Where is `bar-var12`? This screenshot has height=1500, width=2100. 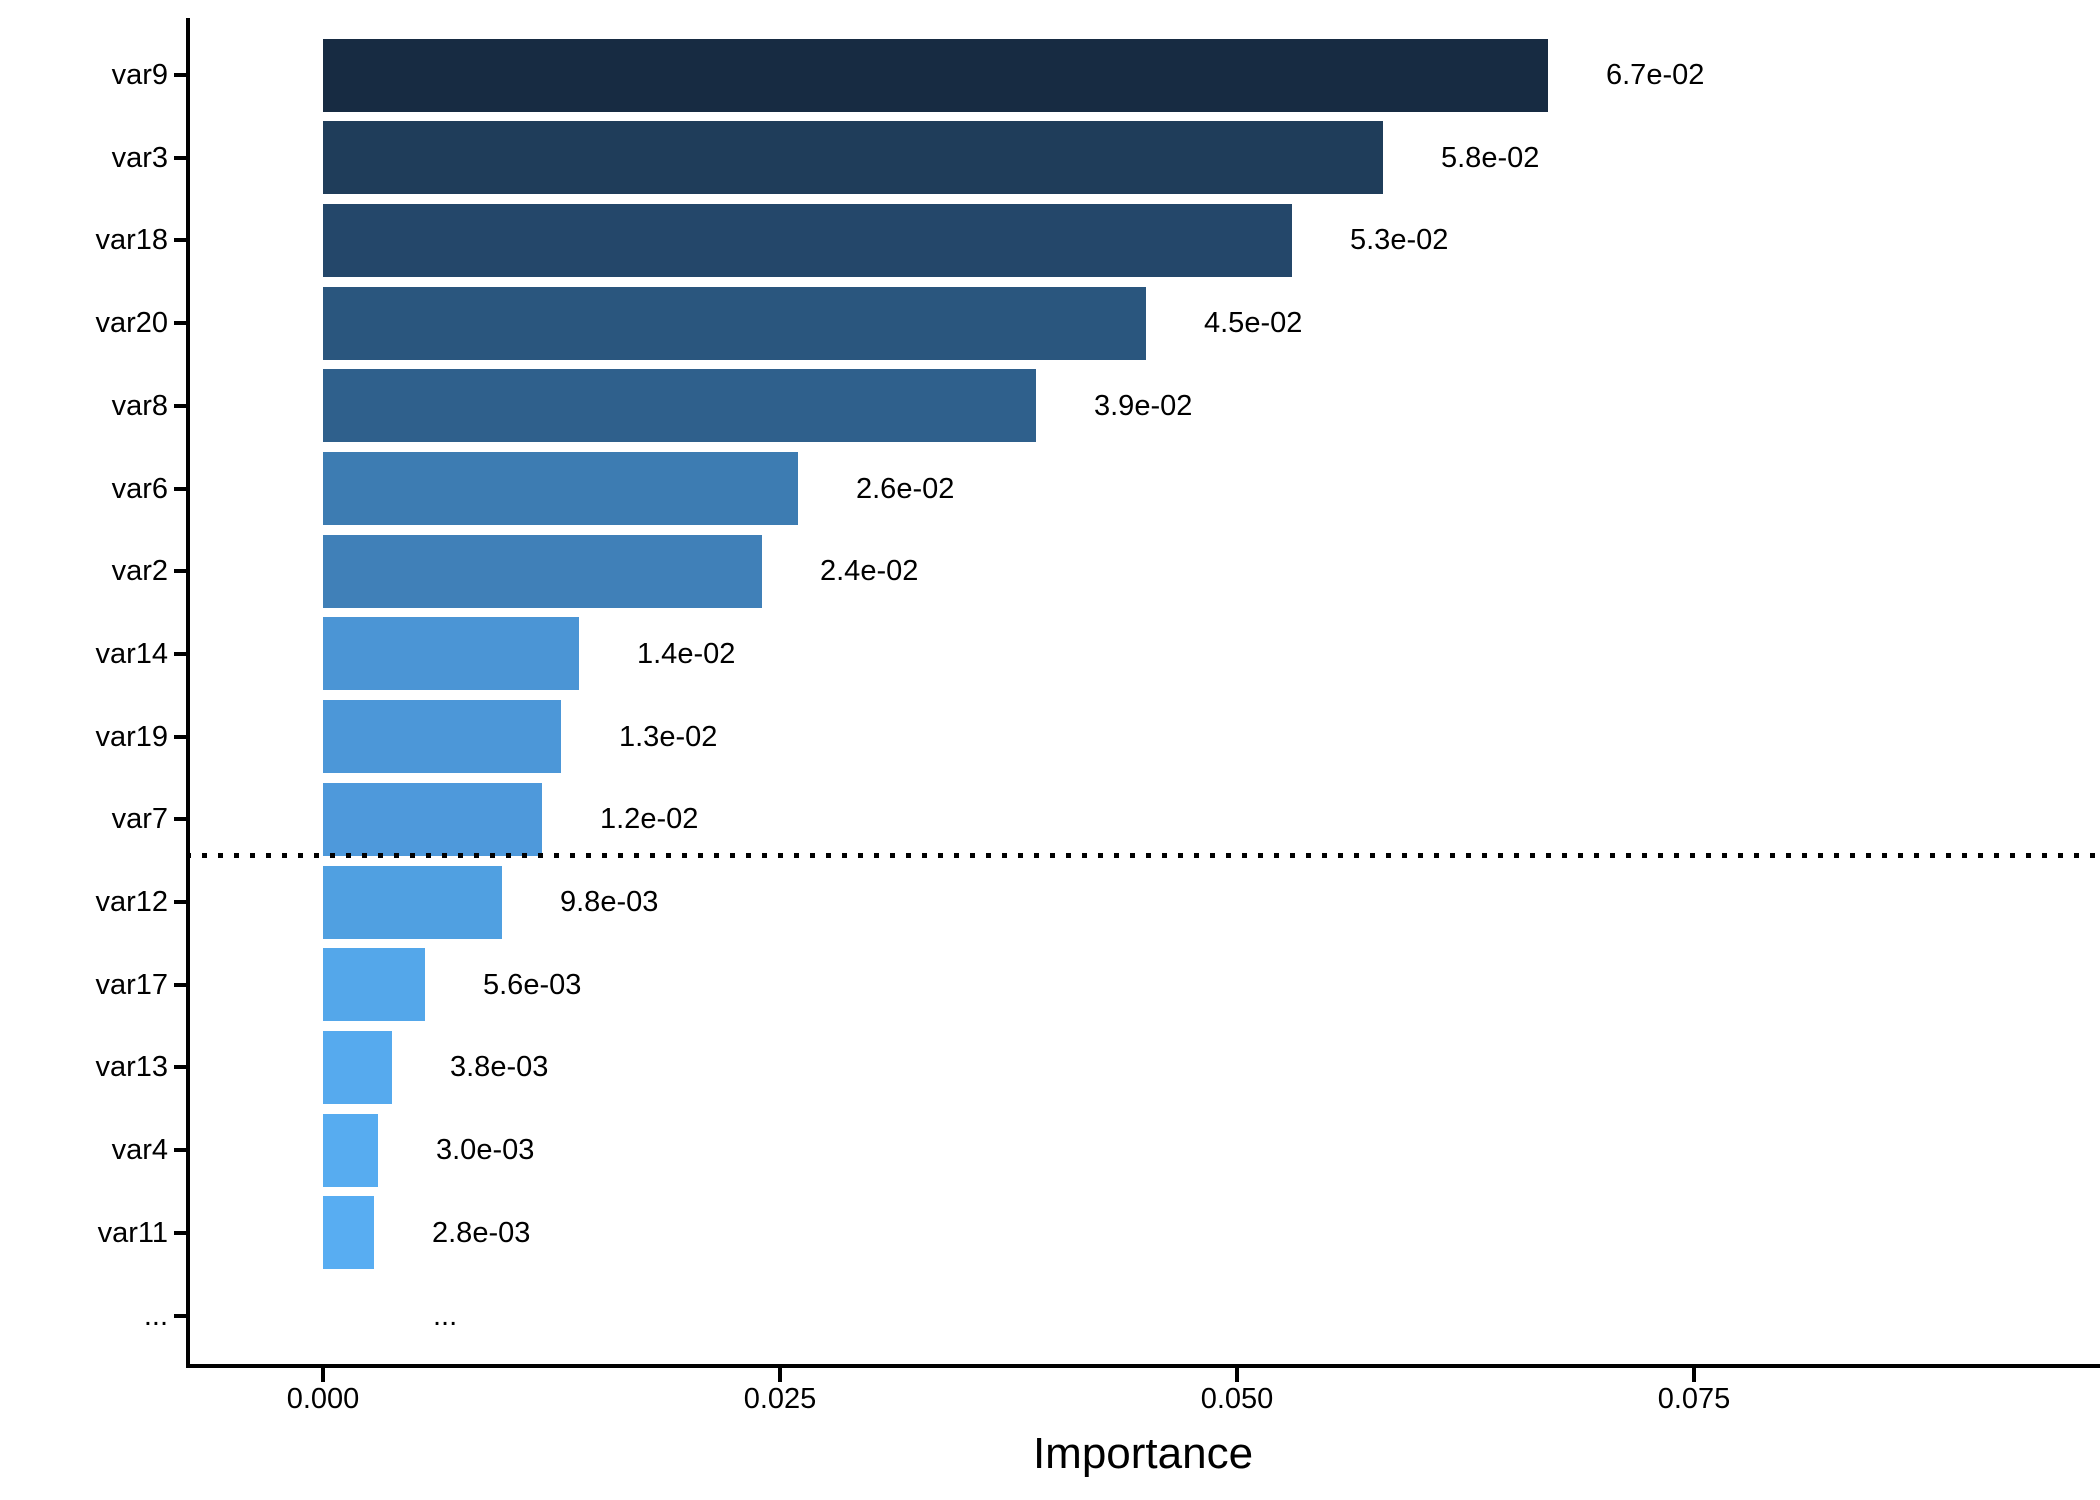
bar-var12 is located at coordinates (412, 902).